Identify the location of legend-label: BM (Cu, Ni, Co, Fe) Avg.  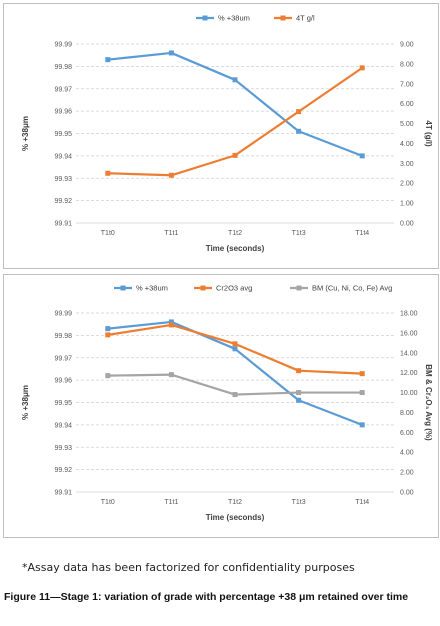
(352, 288).